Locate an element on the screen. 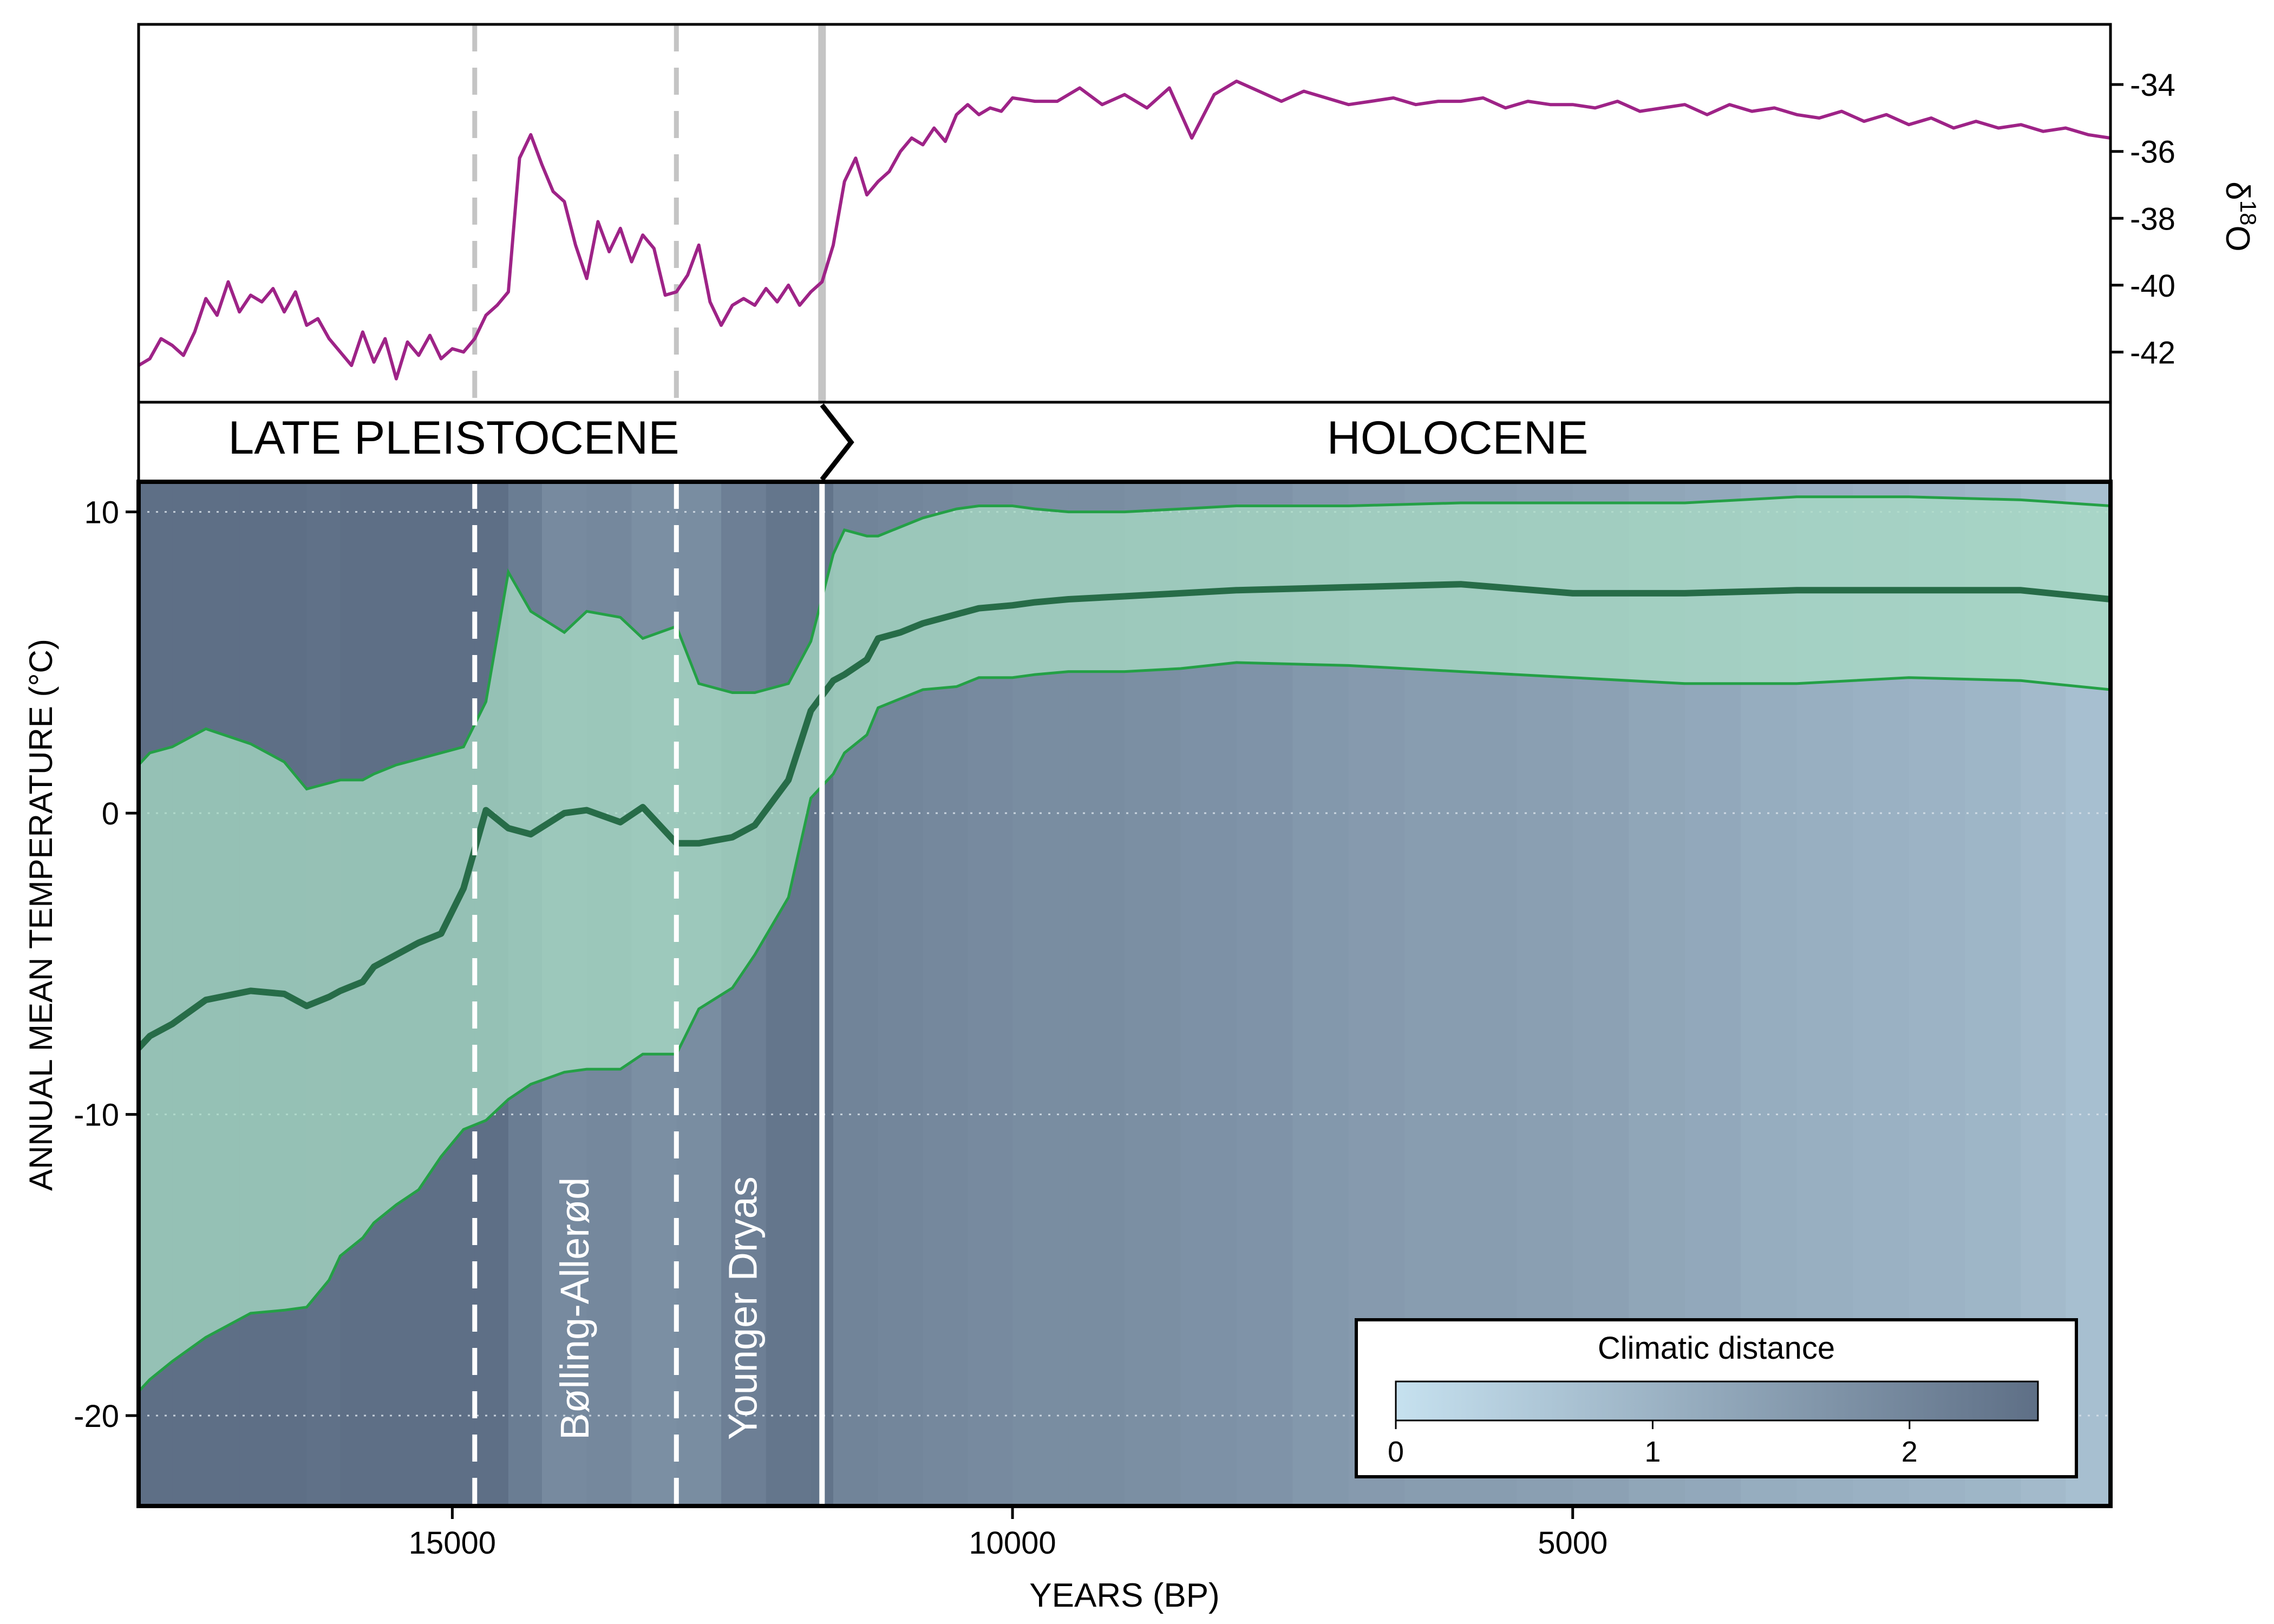 The image size is (2274, 1624). epoch-band: LATE PLEISTOCENE HOLOCENE is located at coordinates (1124, 442).